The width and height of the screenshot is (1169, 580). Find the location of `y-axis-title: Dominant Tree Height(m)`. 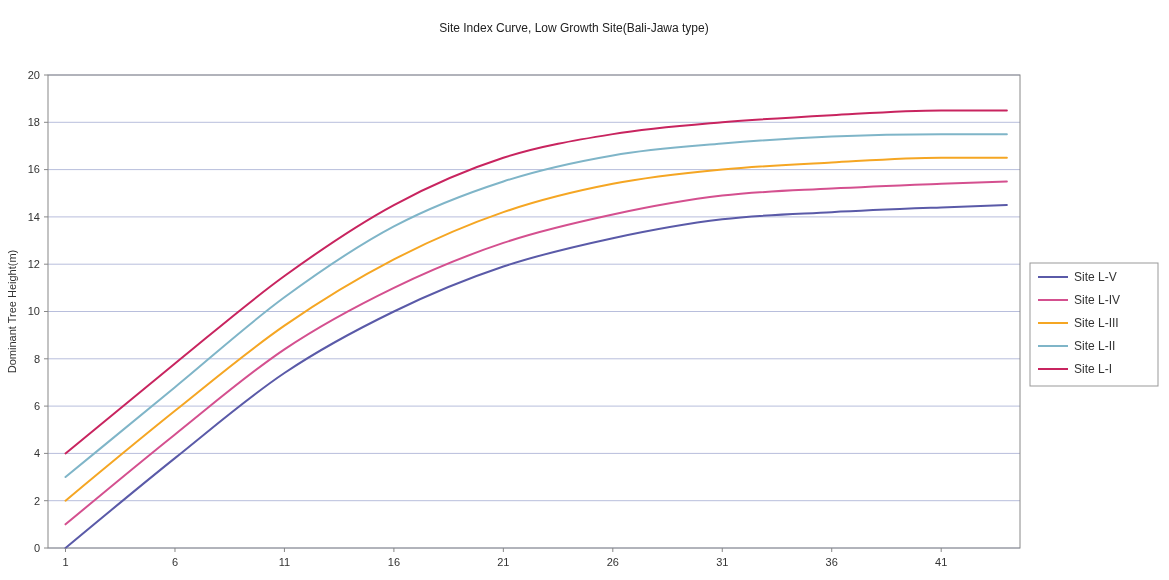

y-axis-title: Dominant Tree Height(m) is located at coordinates (12, 311).